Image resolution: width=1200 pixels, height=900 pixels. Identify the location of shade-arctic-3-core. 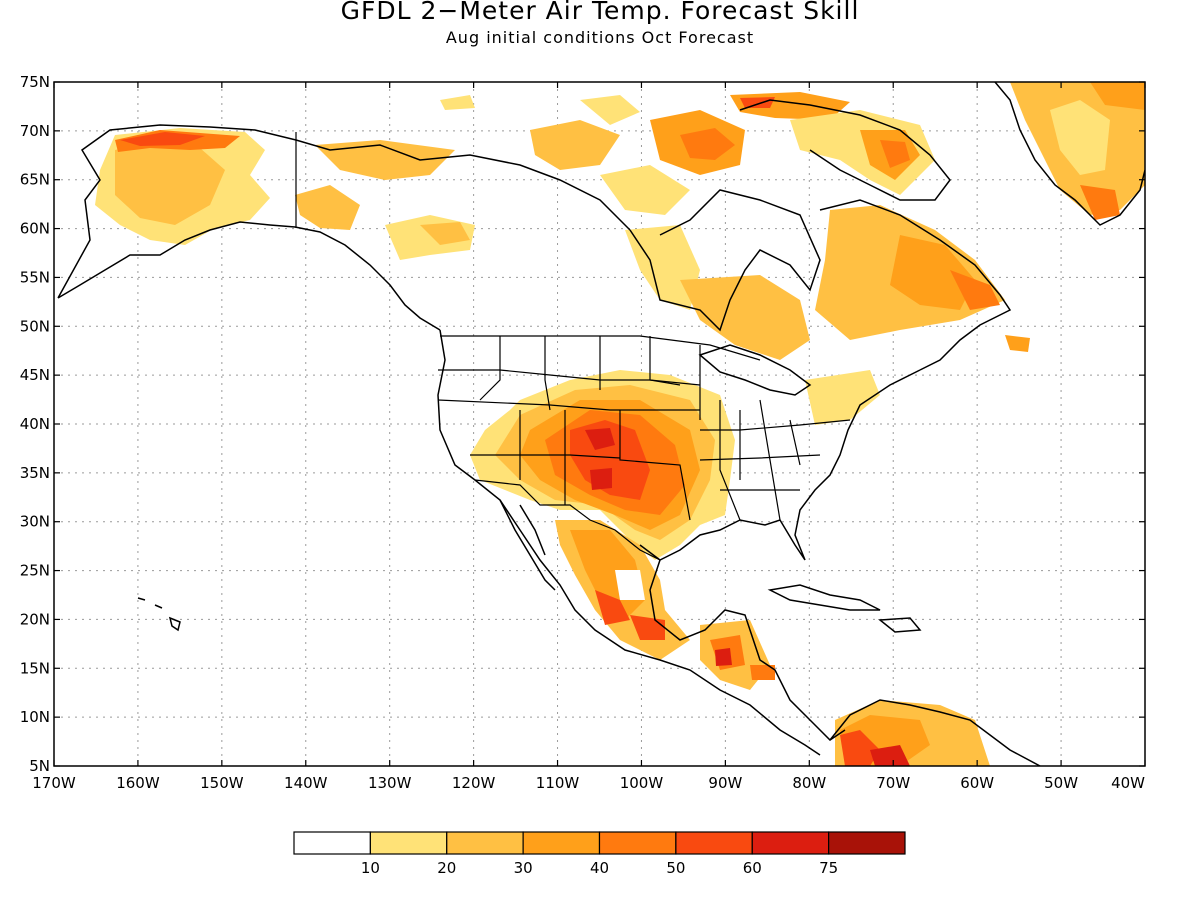
(707, 144).